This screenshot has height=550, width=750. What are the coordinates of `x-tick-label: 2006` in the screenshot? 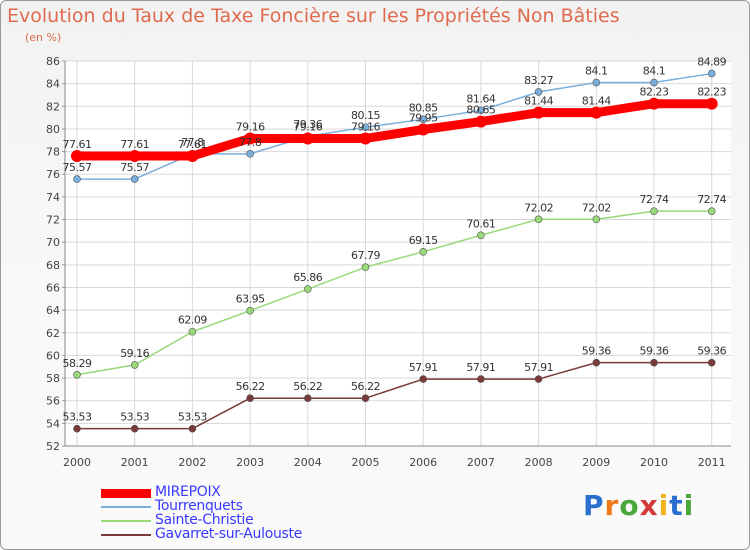 It's located at (423, 462).